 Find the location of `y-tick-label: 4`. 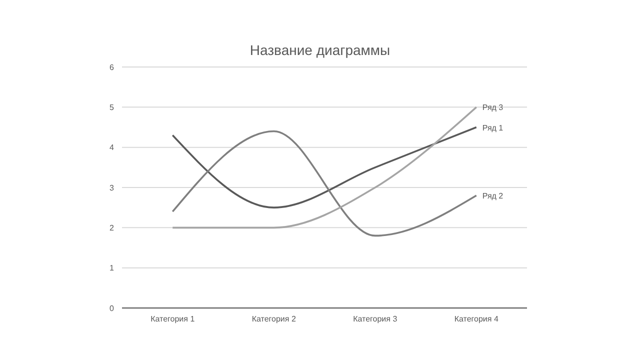

y-tick-label: 4 is located at coordinates (112, 147).